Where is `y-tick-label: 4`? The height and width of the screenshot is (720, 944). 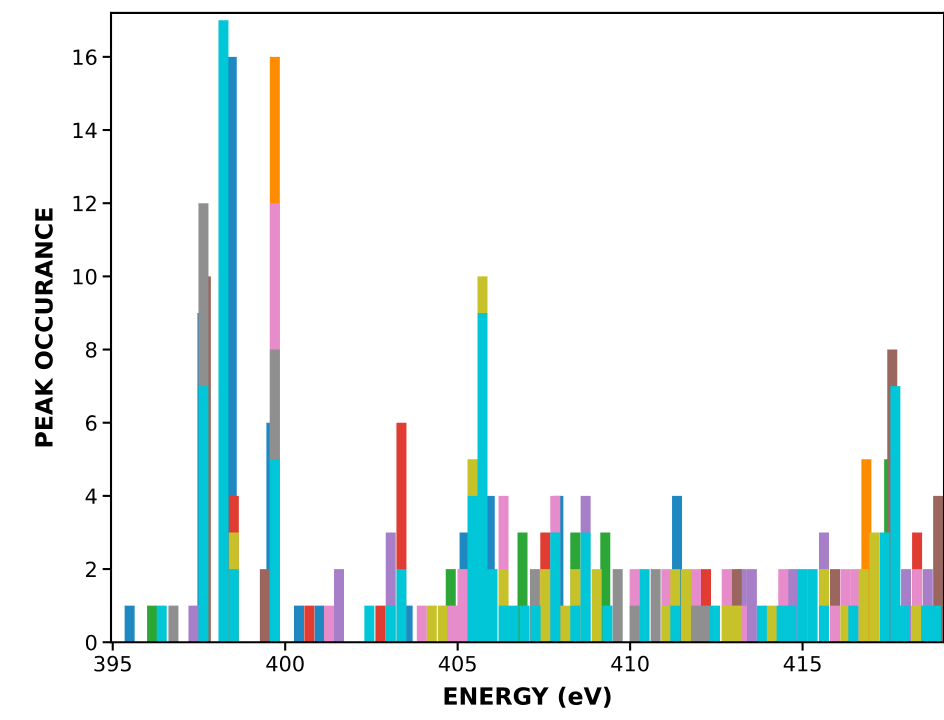
y-tick-label: 4 is located at coordinates (91, 496).